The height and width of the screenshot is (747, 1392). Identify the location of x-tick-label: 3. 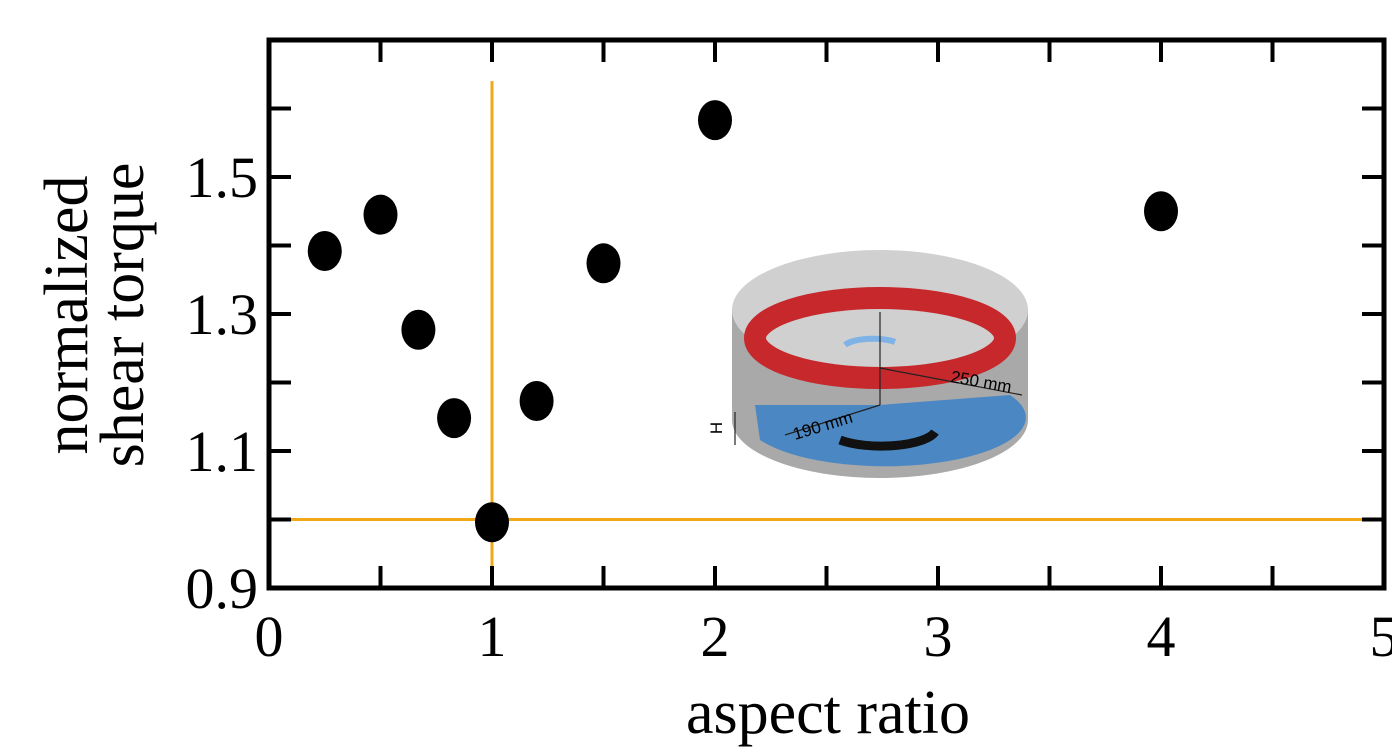
(938, 636).